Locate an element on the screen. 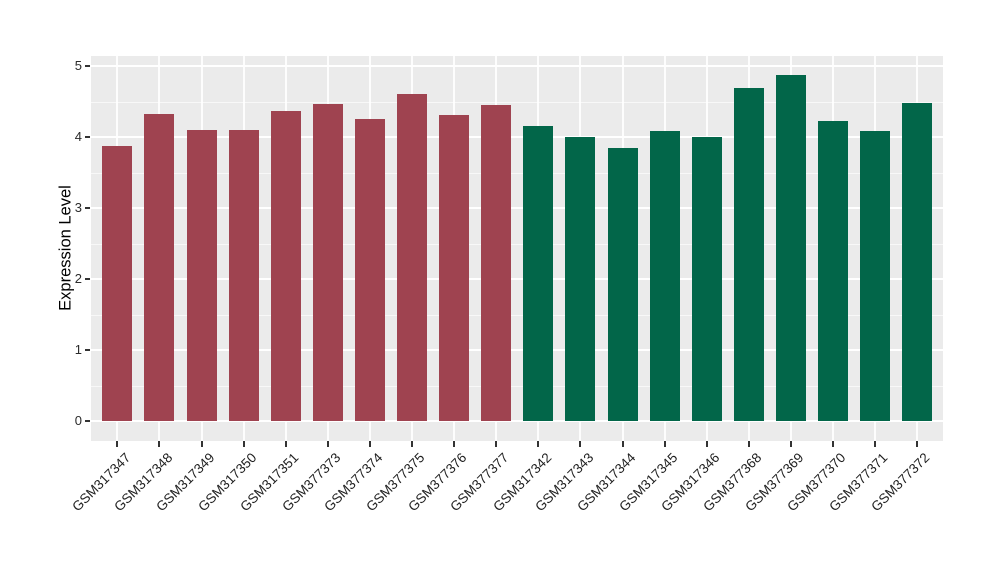 Image resolution: width=1000 pixels, height=580 pixels. y-tick-label: 0 is located at coordinates (78, 420).